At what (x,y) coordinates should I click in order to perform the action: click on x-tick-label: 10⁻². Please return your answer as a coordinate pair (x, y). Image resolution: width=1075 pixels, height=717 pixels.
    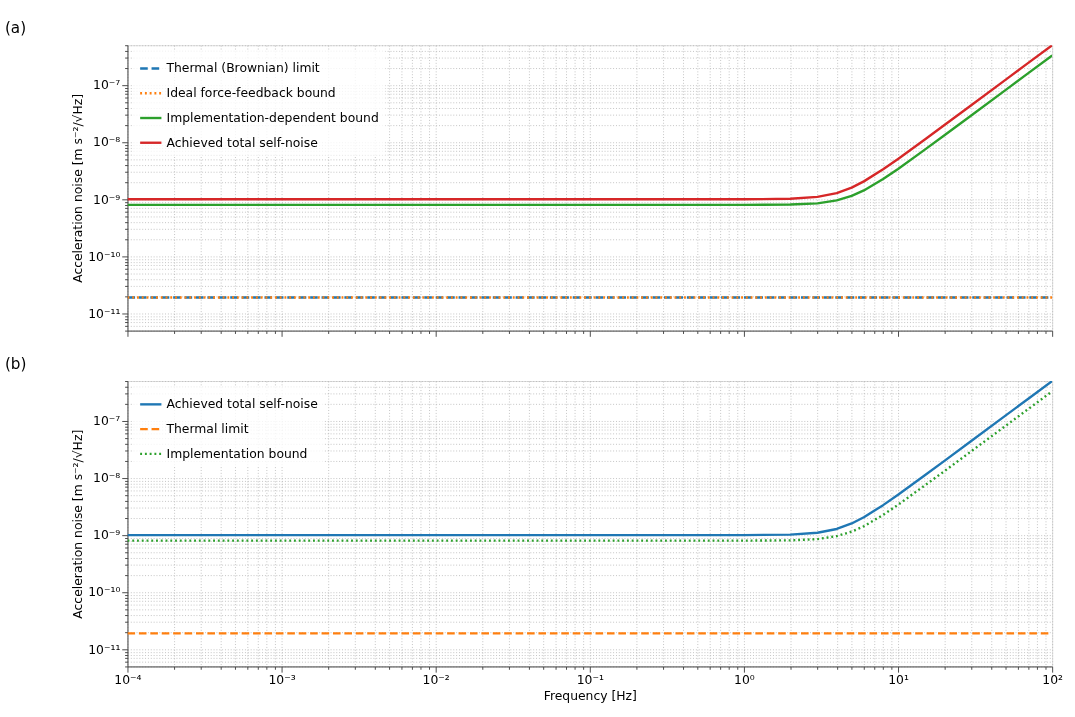
    Looking at the image, I should click on (436, 680).